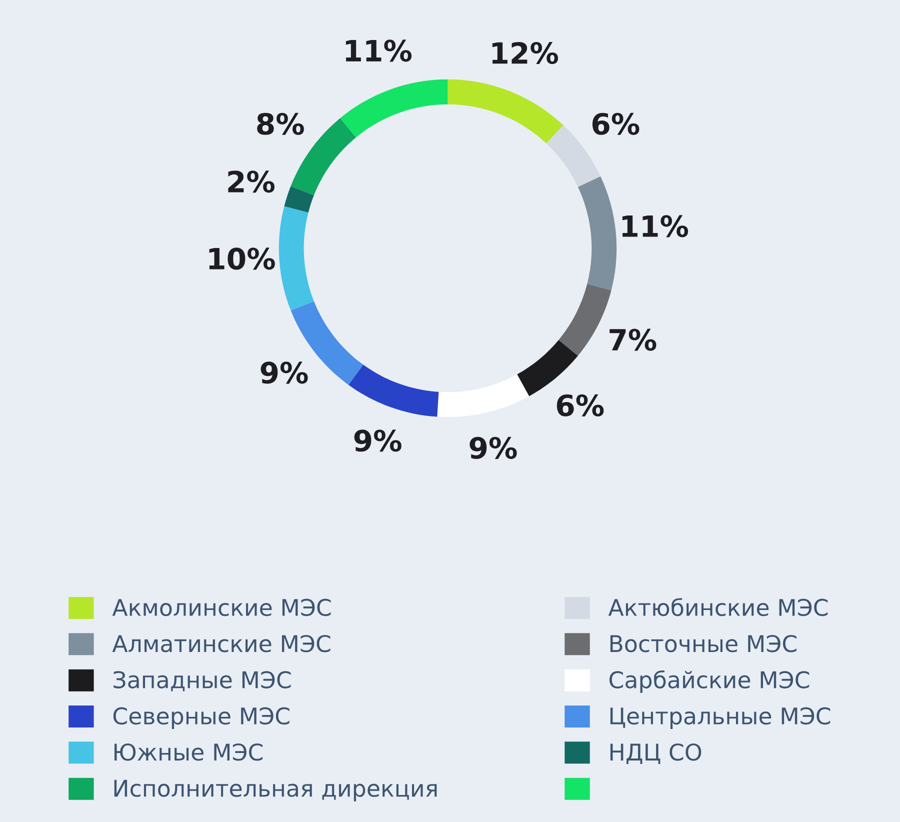  What do you see at coordinates (188, 752) in the screenshot?
I see `legend-label: Южные МЭС` at bounding box center [188, 752].